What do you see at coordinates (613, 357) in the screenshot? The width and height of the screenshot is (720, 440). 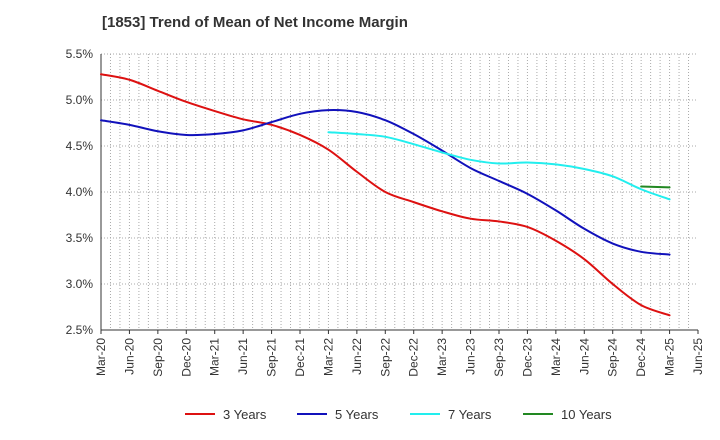 I see `x-tick-label: Sep-24` at bounding box center [613, 357].